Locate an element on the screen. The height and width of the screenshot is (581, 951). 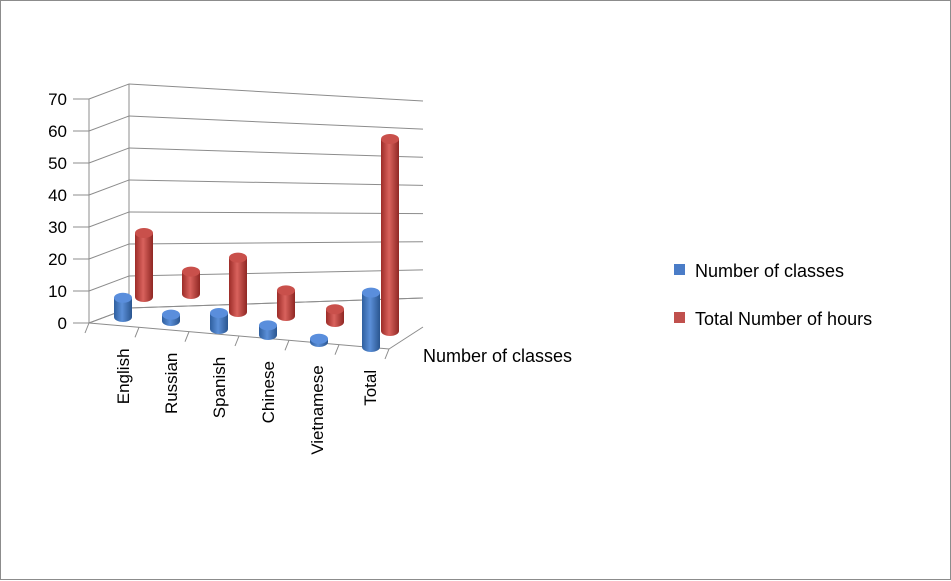
x-tick-label-vietnamese: Vietnamese is located at coordinates (317, 409).